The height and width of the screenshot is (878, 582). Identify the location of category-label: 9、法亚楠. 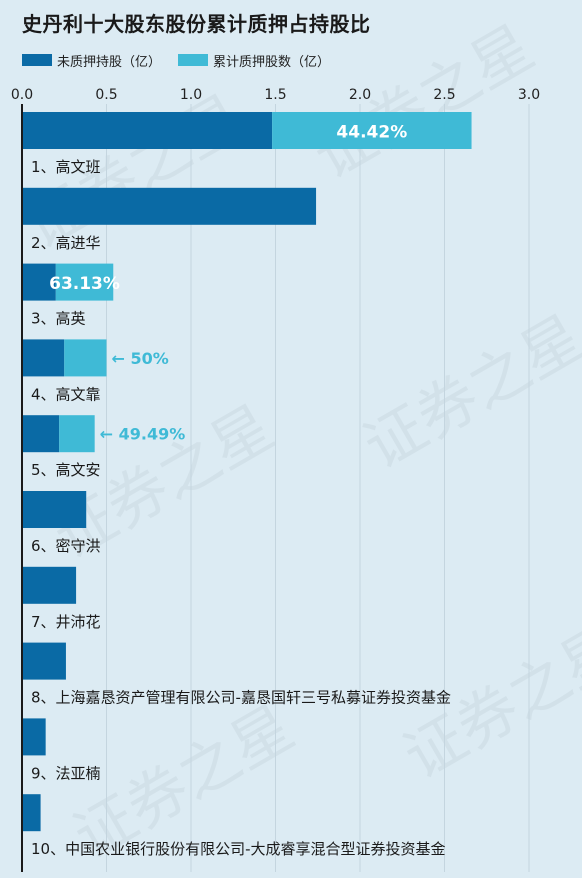
(66, 773).